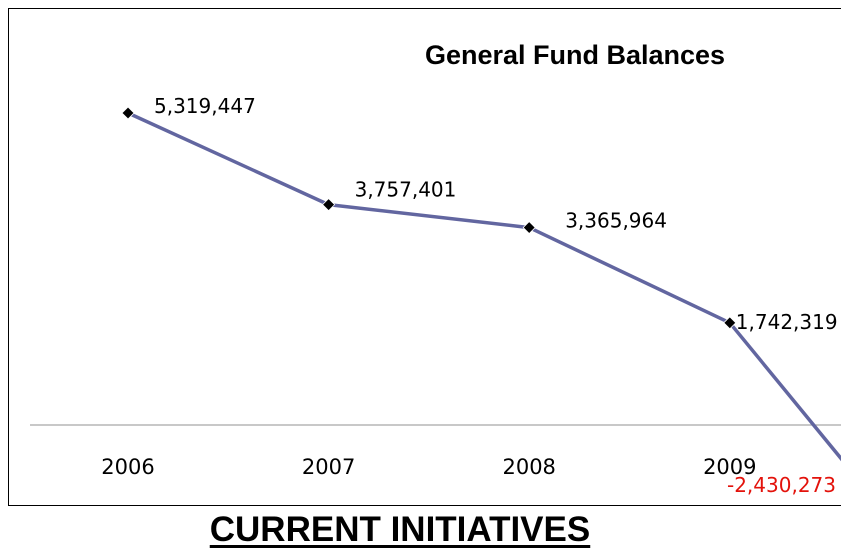  What do you see at coordinates (328, 467) in the screenshot?
I see `x-tick-label-2007: 2007` at bounding box center [328, 467].